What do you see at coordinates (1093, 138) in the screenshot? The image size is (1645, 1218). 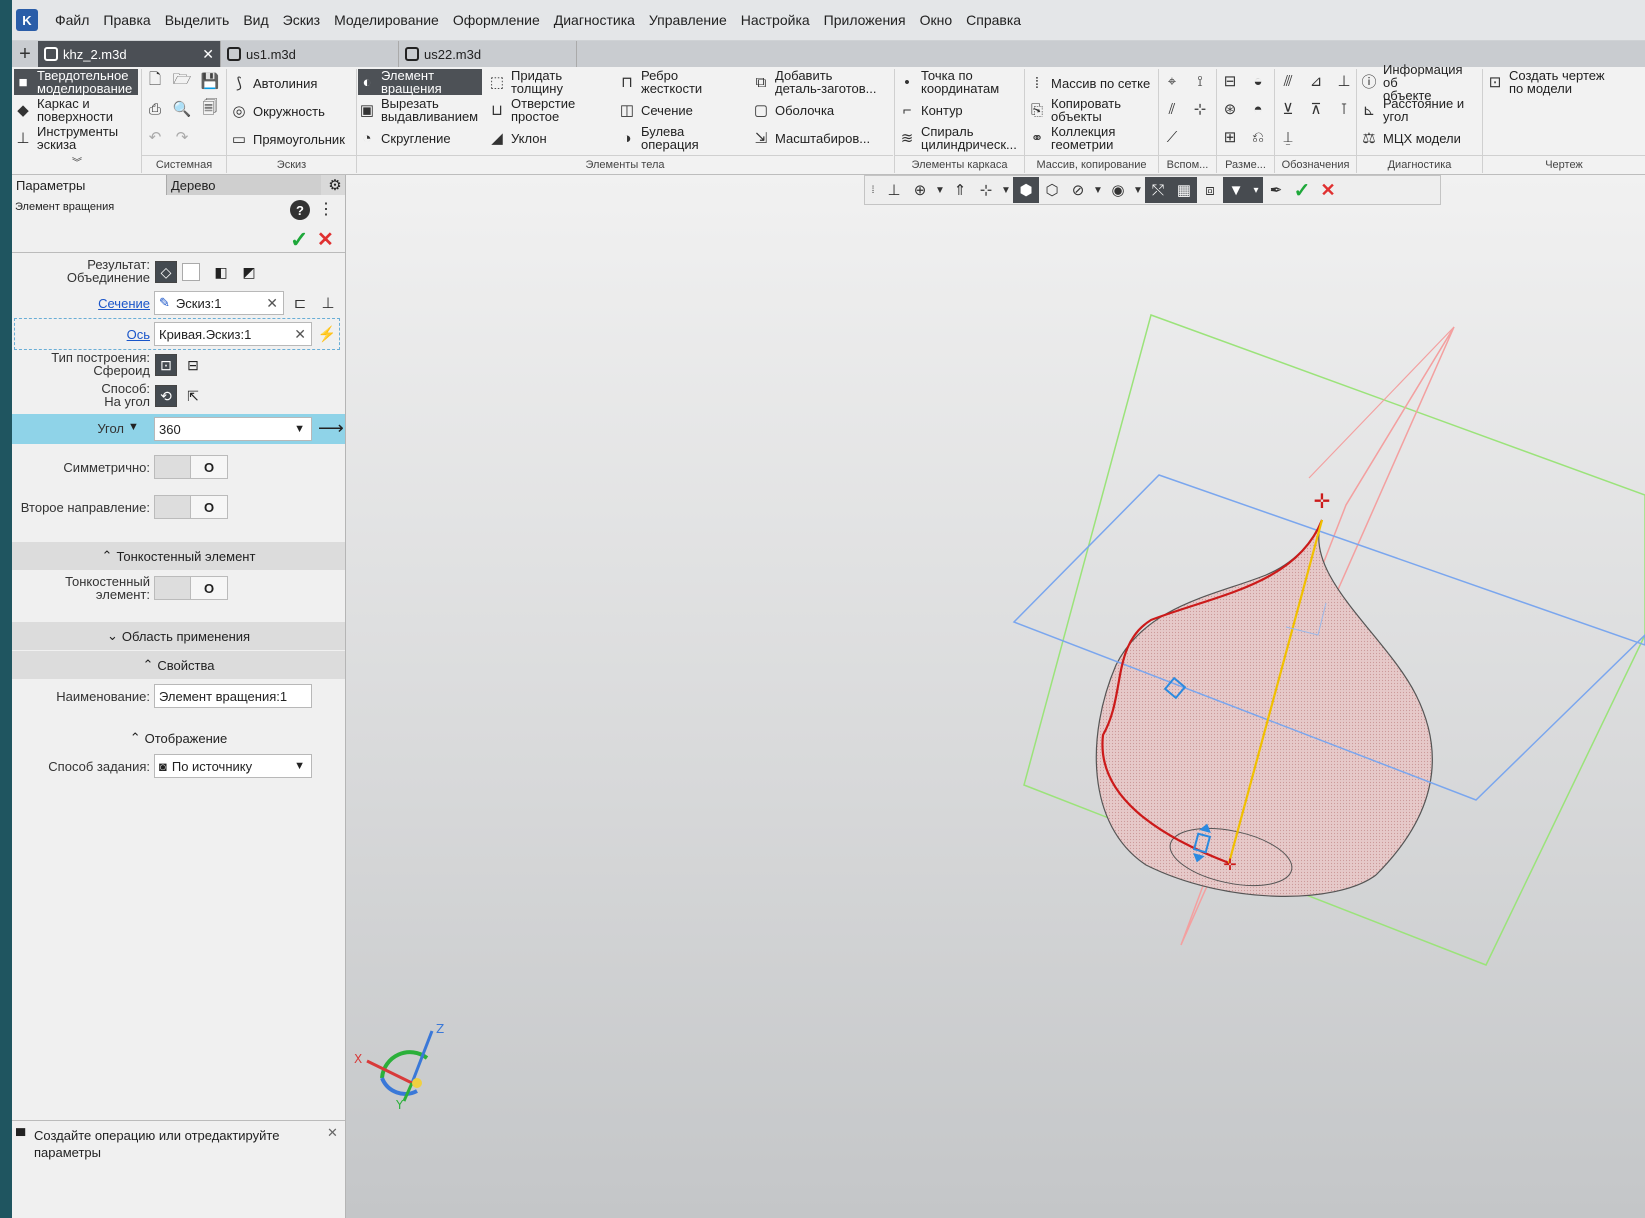 I see `geometry-collection-button: ⚭ Коллекция геометрии` at bounding box center [1093, 138].